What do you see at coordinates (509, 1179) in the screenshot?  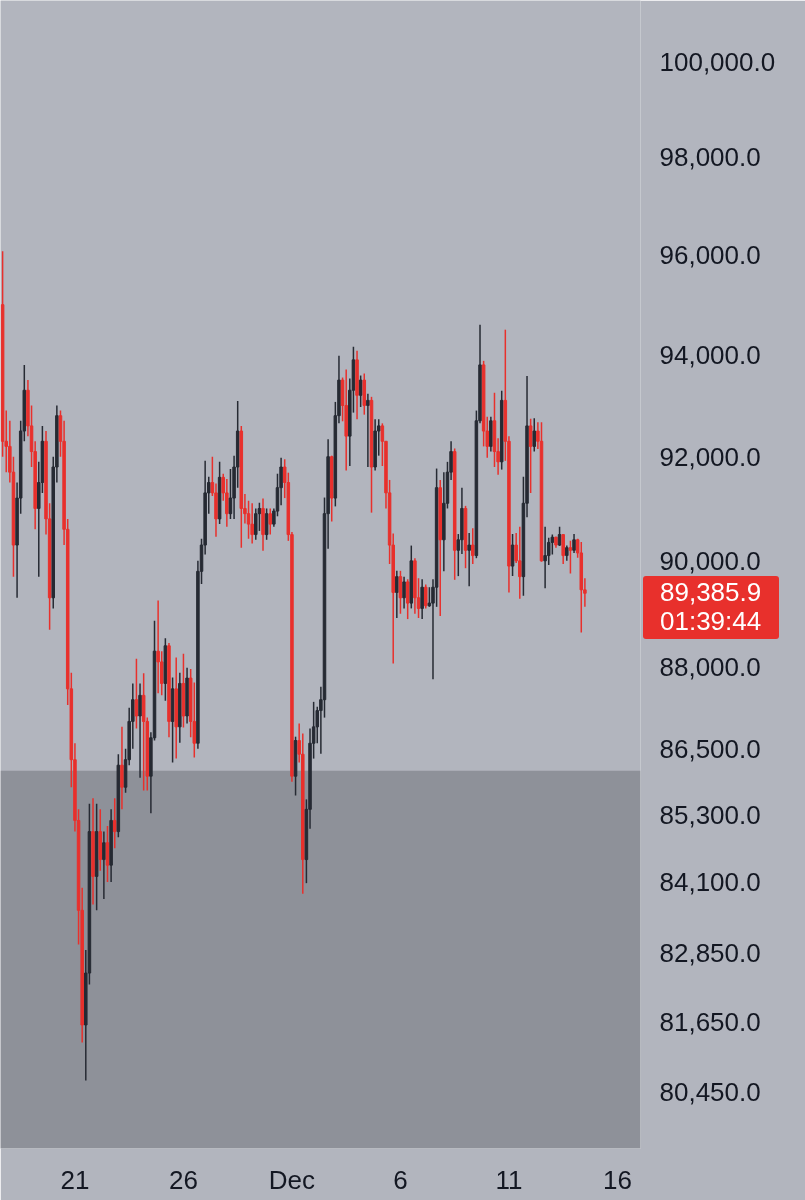 I see `x-tick-label: 11` at bounding box center [509, 1179].